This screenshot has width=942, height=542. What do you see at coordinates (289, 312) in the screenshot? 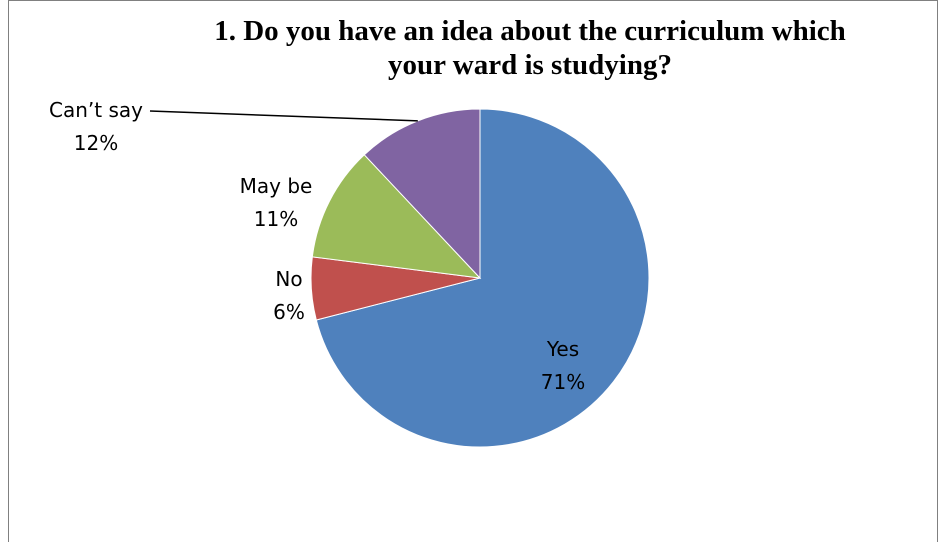
I see `slice-pct-no: 6%` at bounding box center [289, 312].